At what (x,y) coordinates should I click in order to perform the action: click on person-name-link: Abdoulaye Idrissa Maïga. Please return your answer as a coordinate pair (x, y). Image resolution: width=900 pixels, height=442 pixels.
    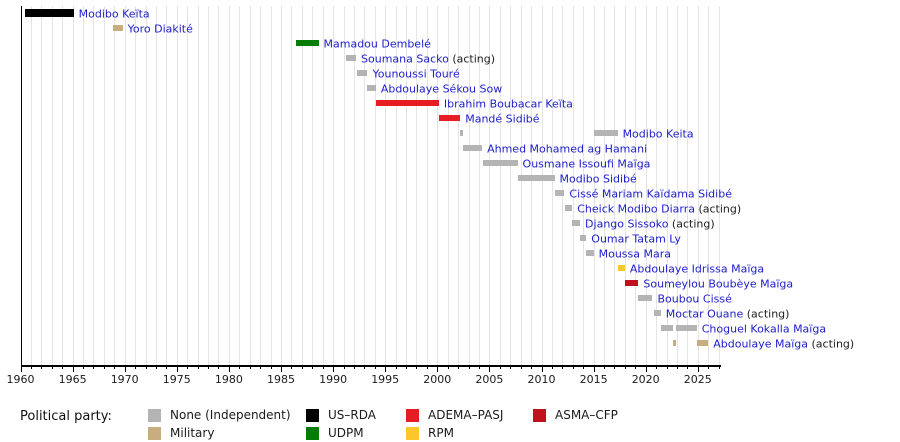
    Looking at the image, I should click on (697, 268).